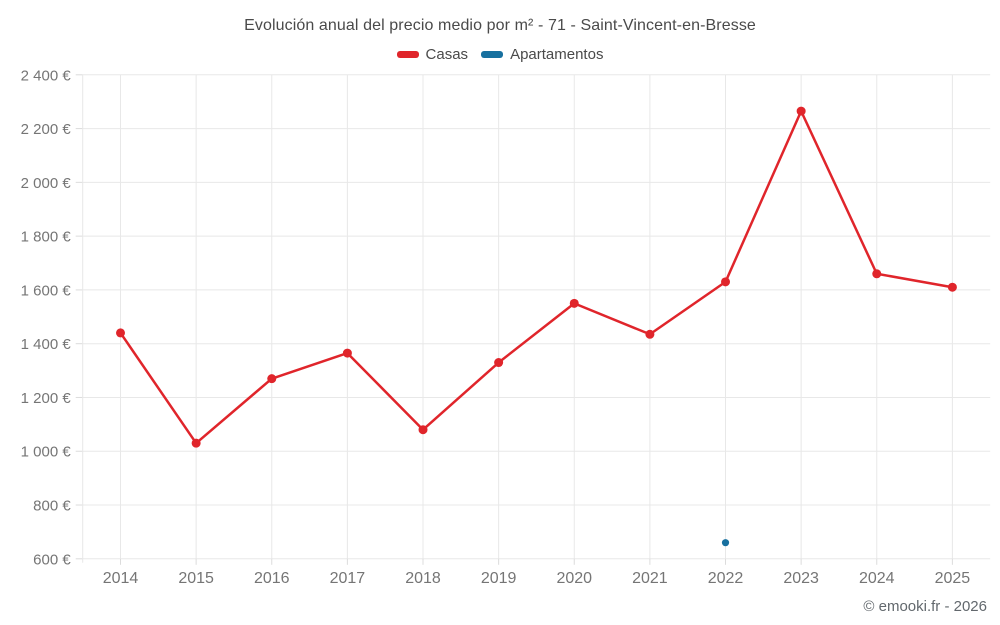  I want to click on y-axis-label: 2 400 €, so click(46, 75).